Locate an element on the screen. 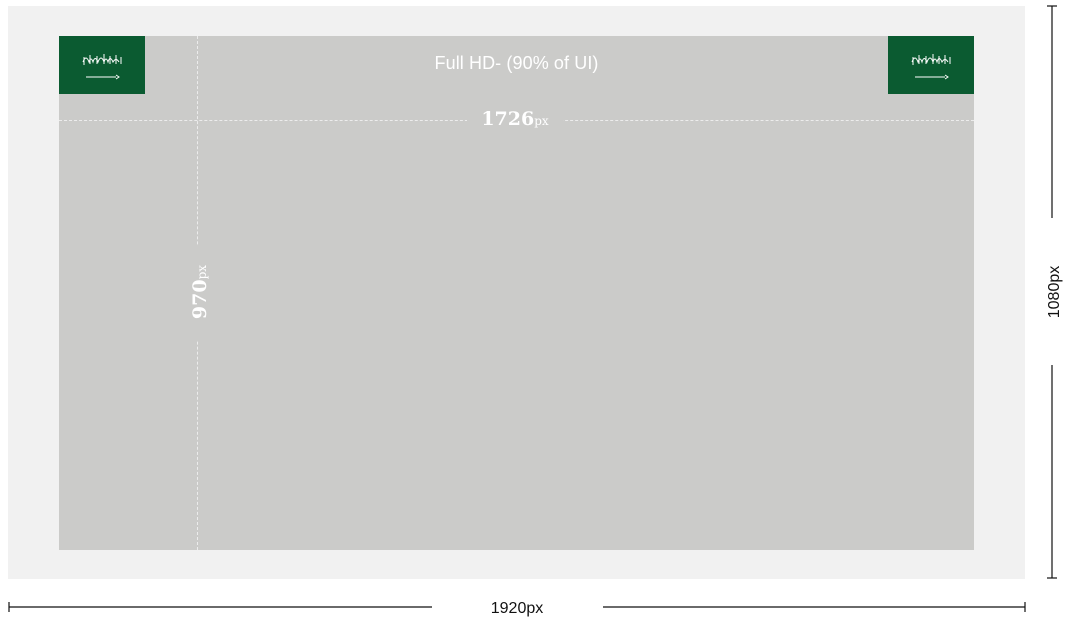  ui-width-label: 1726px is located at coordinates (515, 120).